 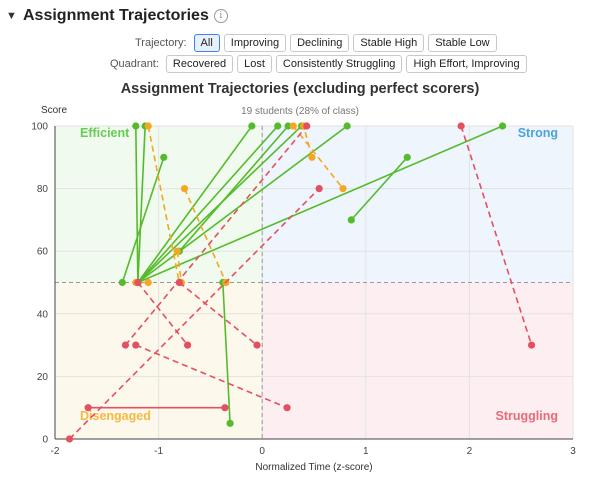 I want to click on quadrant-filter-label: Quadrant:, so click(x=134, y=64).